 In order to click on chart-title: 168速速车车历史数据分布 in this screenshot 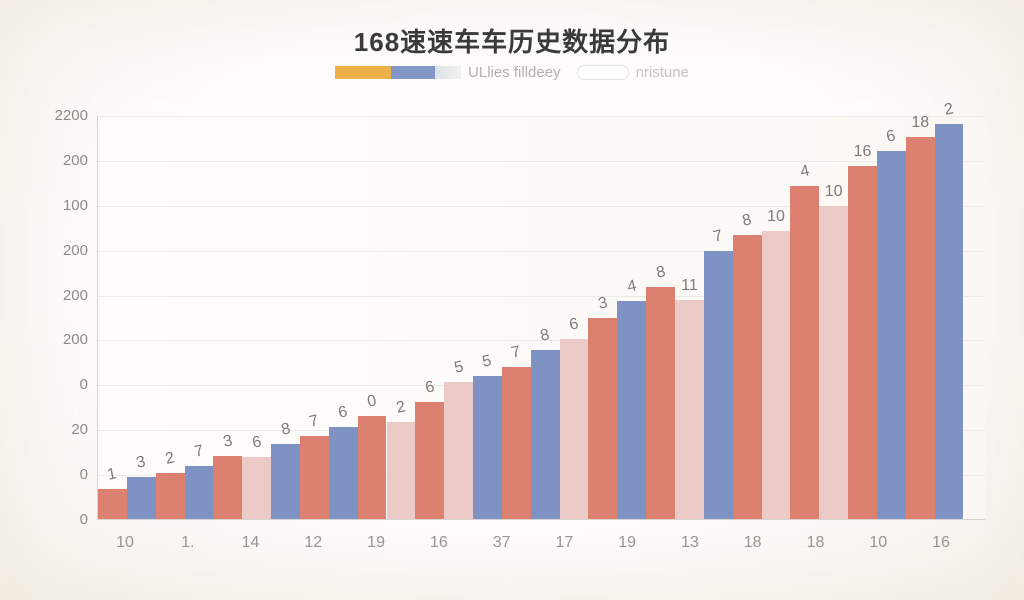, I will do `click(512, 42)`.